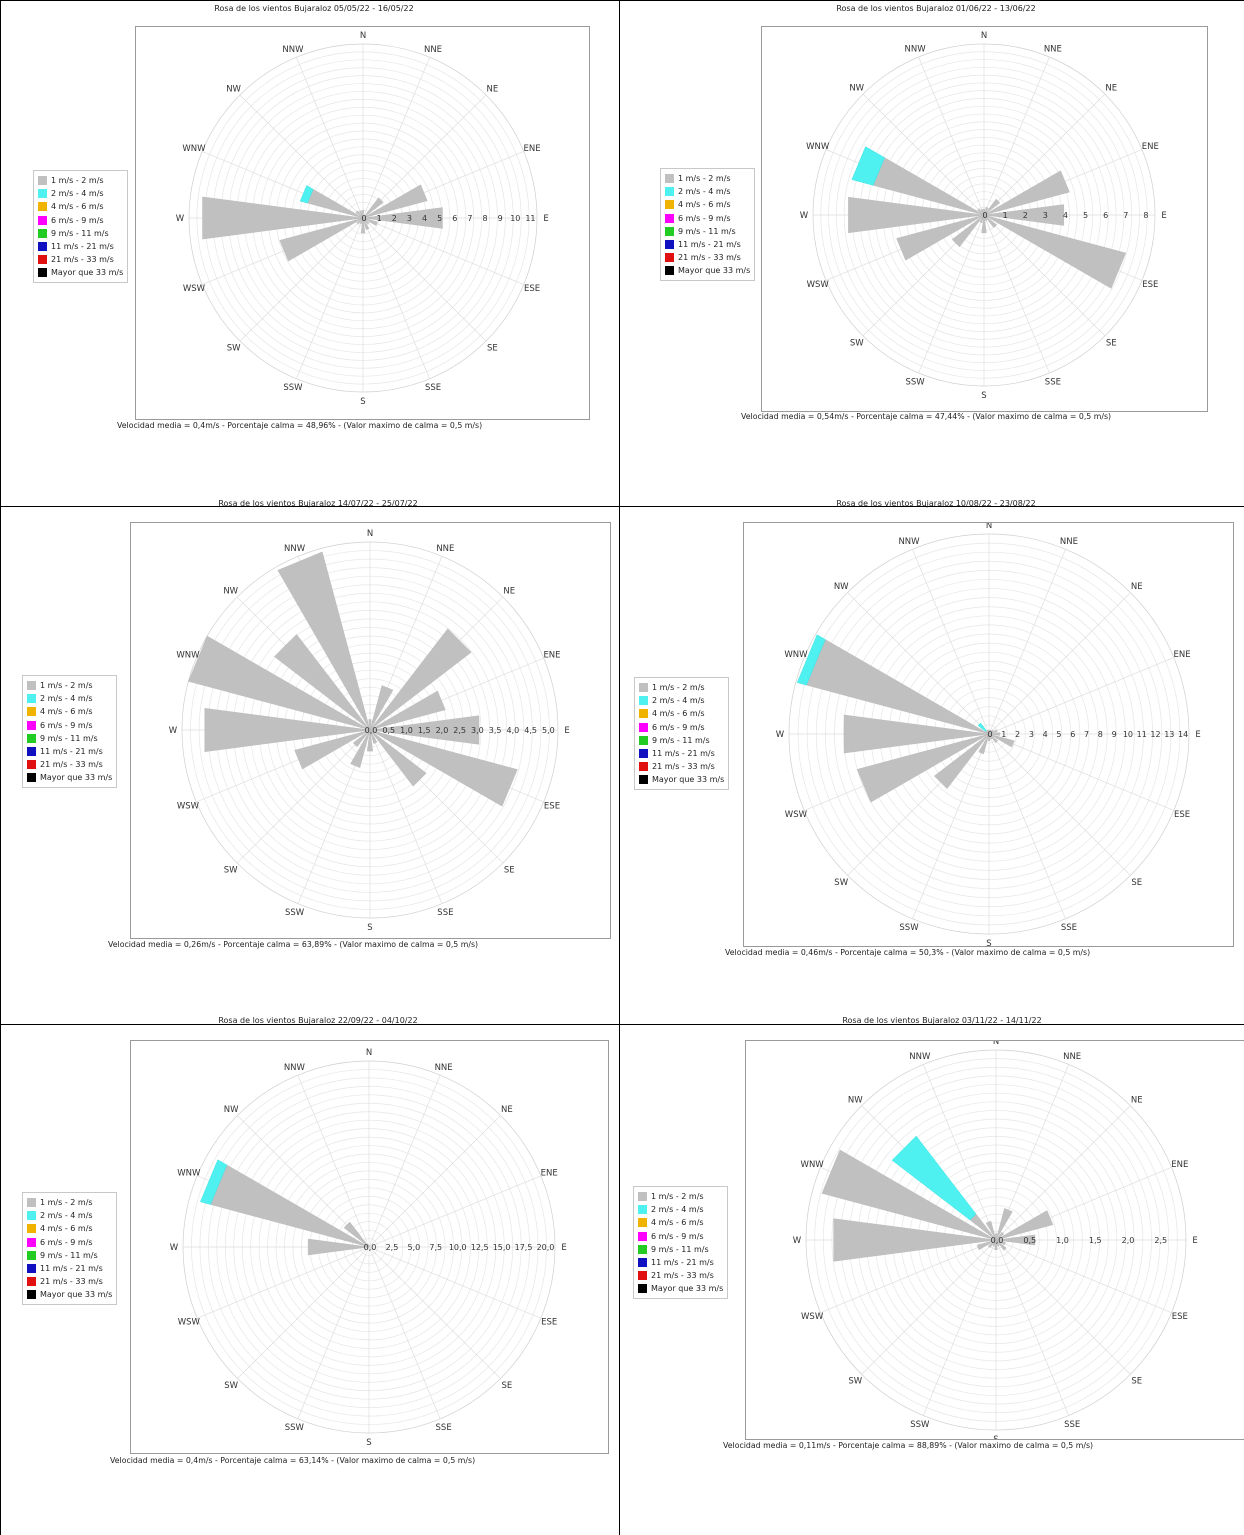 The image size is (1244, 1535). I want to click on direction-label: ESE, so click(532, 289).